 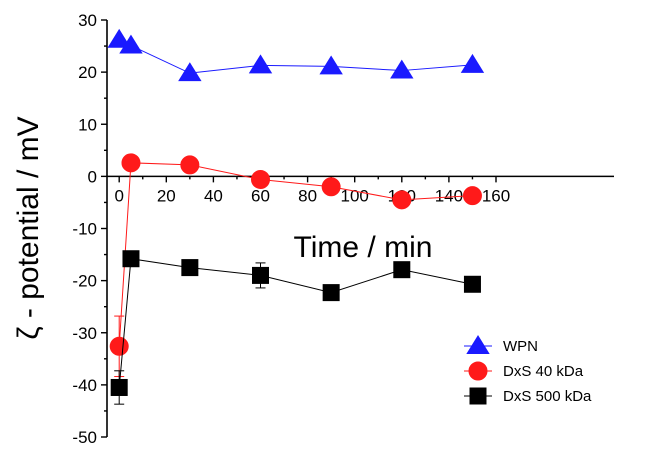 What do you see at coordinates (496, 195) in the screenshot?
I see `x-tick-label: 160` at bounding box center [496, 195].